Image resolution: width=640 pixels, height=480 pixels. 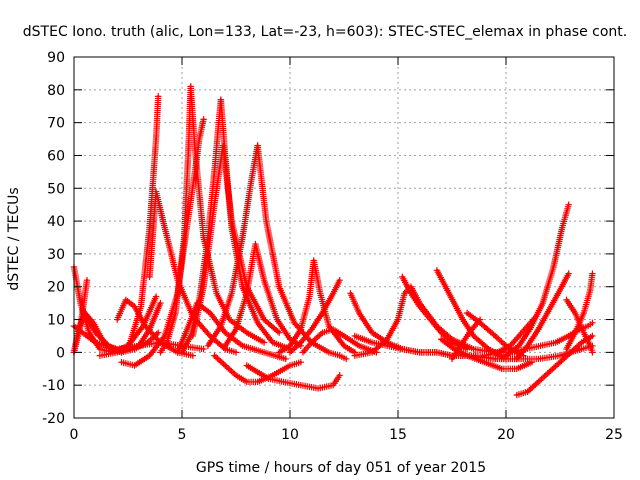 What do you see at coordinates (56, 124) in the screenshot?
I see `y-tick-label: 70` at bounding box center [56, 124].